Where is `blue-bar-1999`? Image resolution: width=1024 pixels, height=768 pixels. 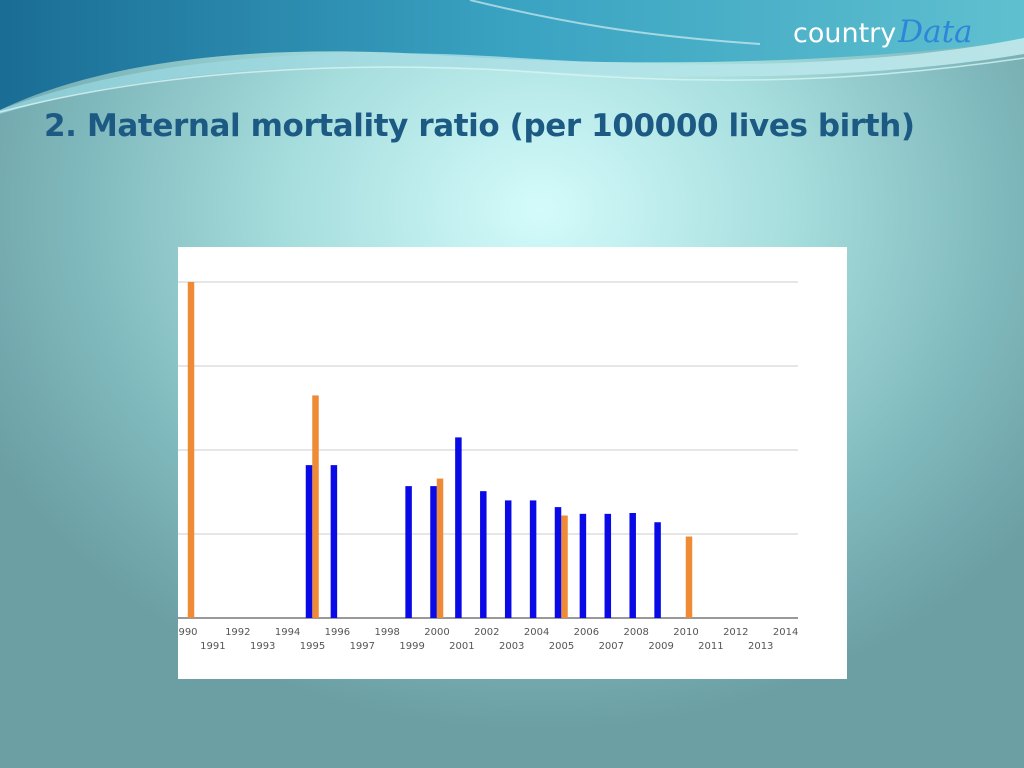
blue-bar-1999 is located at coordinates (408, 552).